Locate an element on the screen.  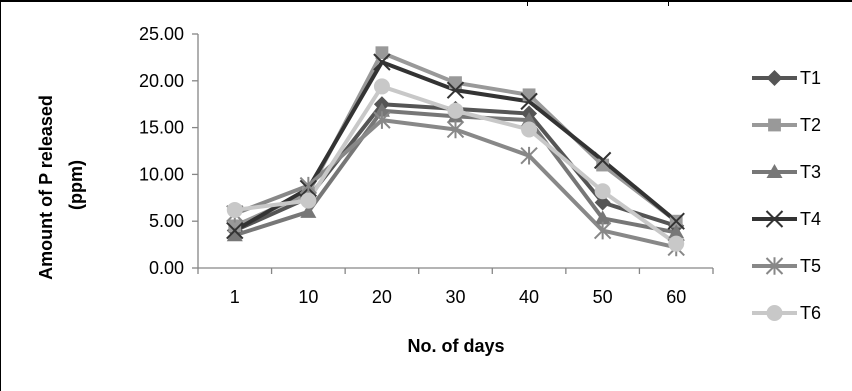
y-tick-label: 15.00 is located at coordinates (161, 128).